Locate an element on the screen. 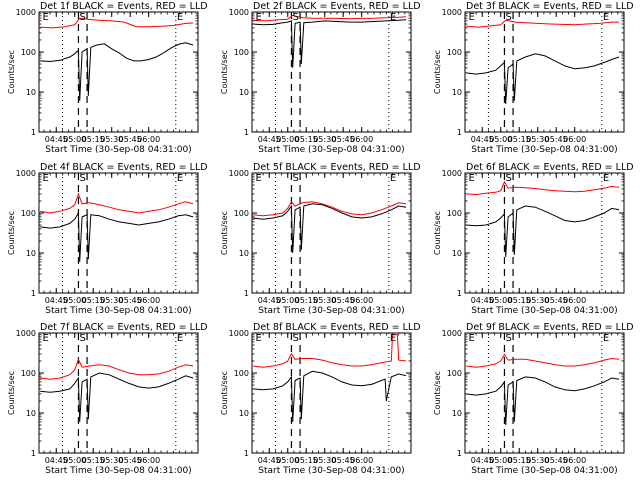 This screenshot has height=484, width=640. panel-title: Det 9f BLACK = Events, RED = LLD is located at coordinates (550, 327).